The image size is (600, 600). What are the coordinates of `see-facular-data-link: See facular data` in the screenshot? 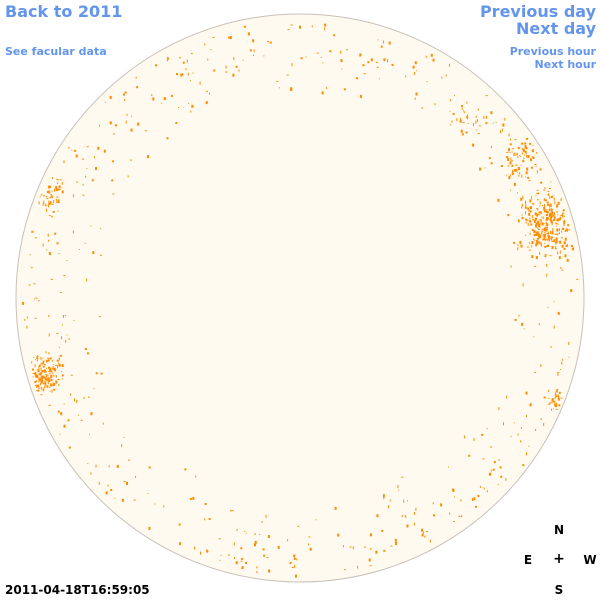 It's located at (56, 51).